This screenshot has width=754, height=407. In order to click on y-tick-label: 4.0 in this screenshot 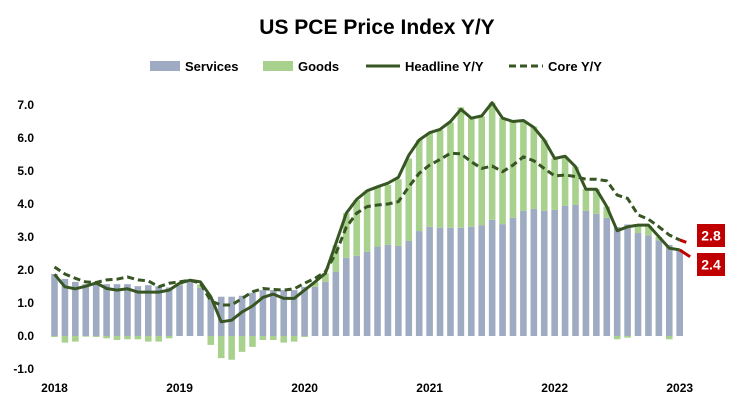, I will do `click(25, 204)`.